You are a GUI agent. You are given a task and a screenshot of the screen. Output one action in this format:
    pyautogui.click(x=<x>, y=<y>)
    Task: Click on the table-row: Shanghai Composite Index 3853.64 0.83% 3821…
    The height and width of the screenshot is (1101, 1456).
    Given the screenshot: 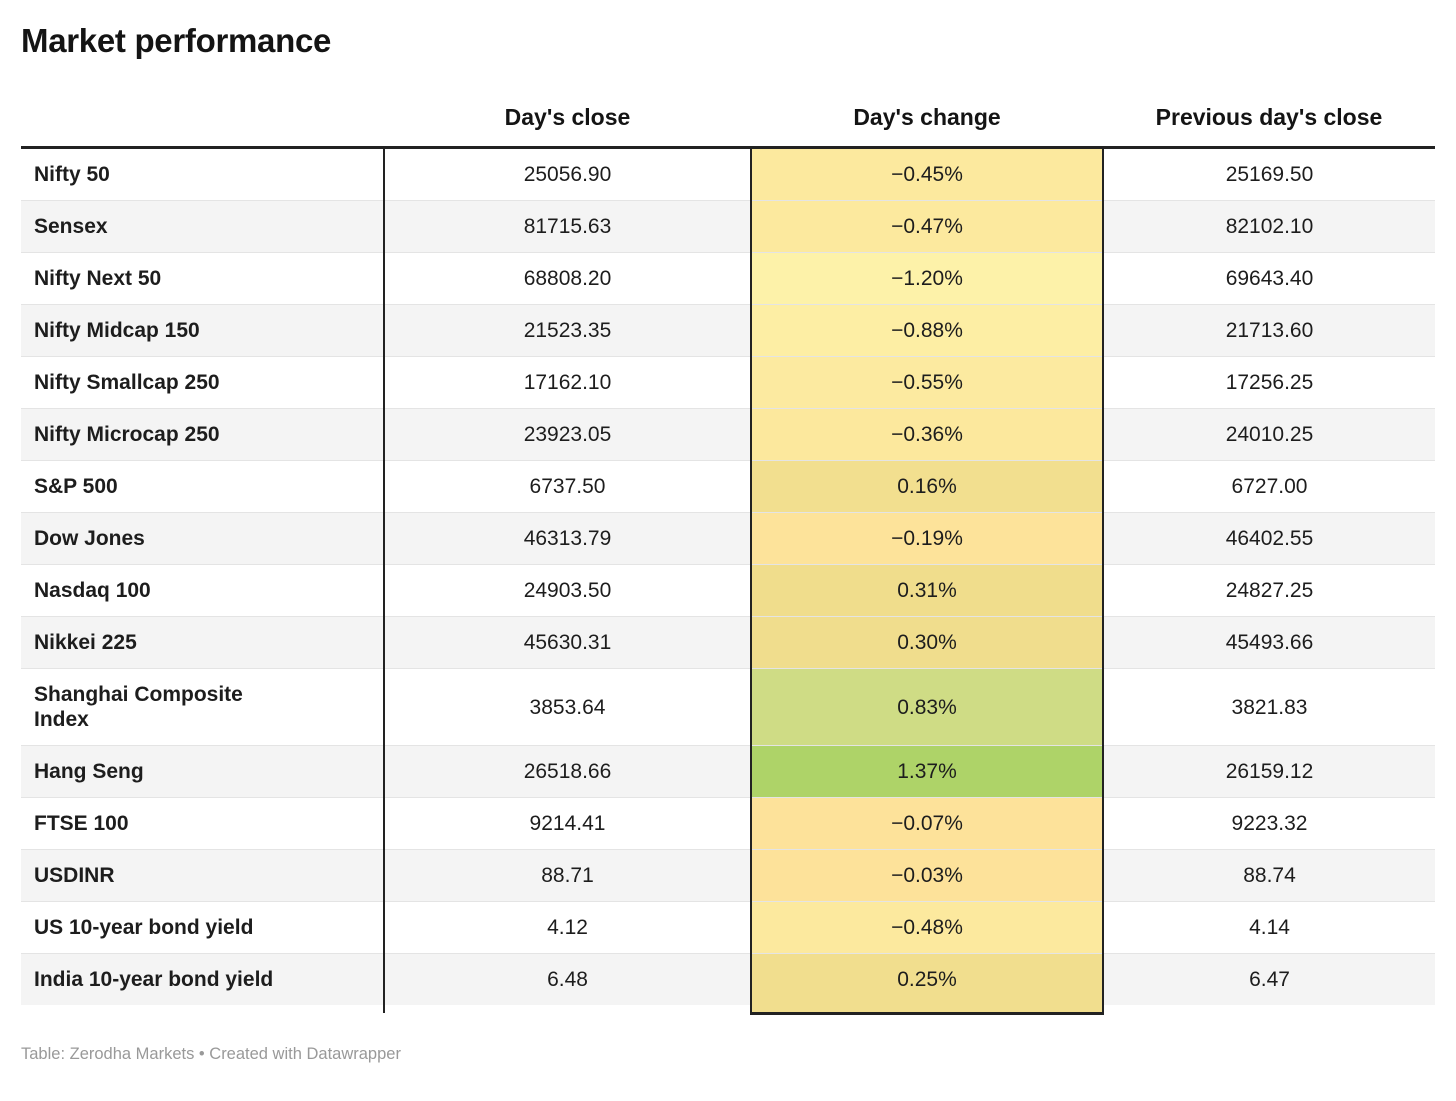 What is the action you would take?
    pyautogui.click(x=728, y=707)
    